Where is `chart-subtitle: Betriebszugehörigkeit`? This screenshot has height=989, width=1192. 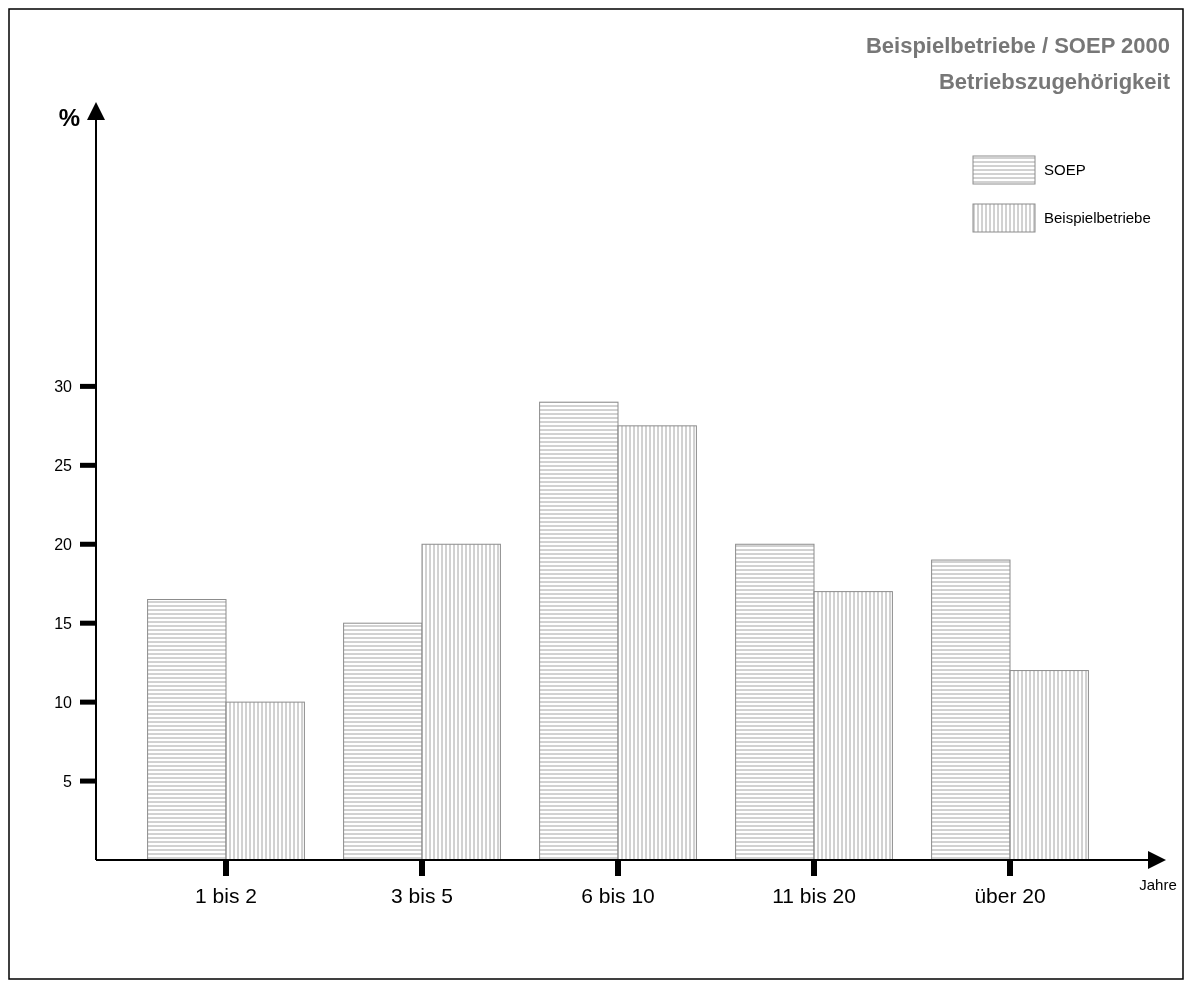 chart-subtitle: Betriebszugehörigkeit is located at coordinates (1054, 81).